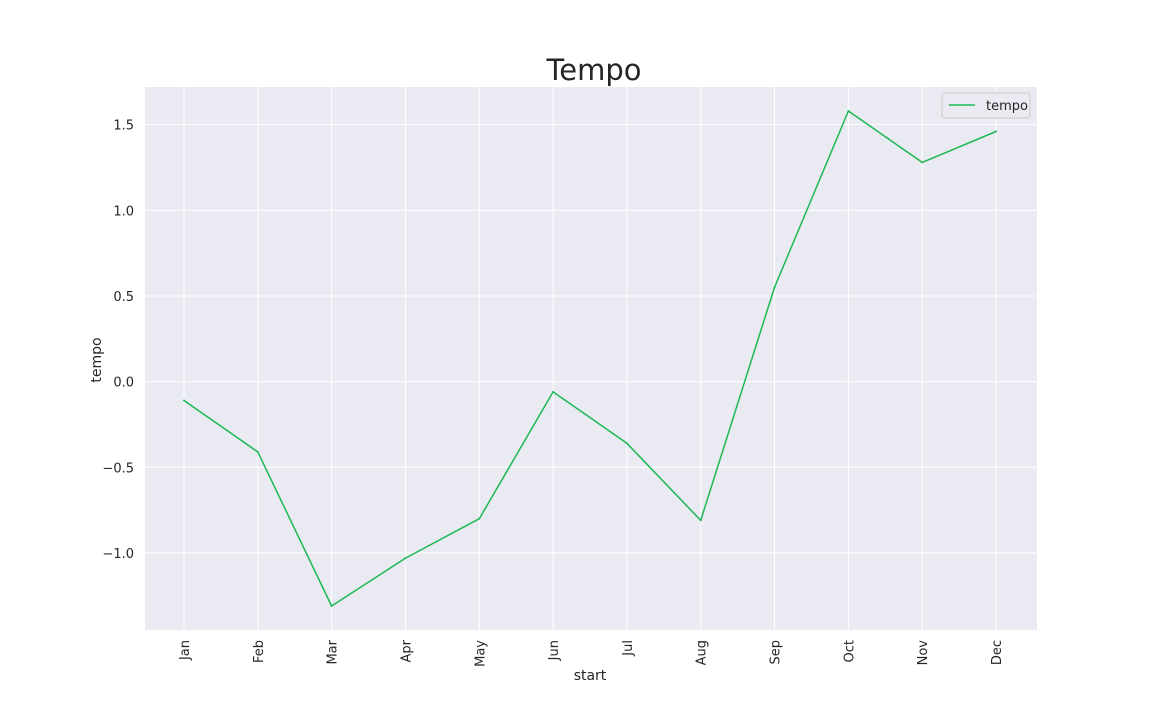  I want to click on x-tick-label: Jan, so click(185, 650).